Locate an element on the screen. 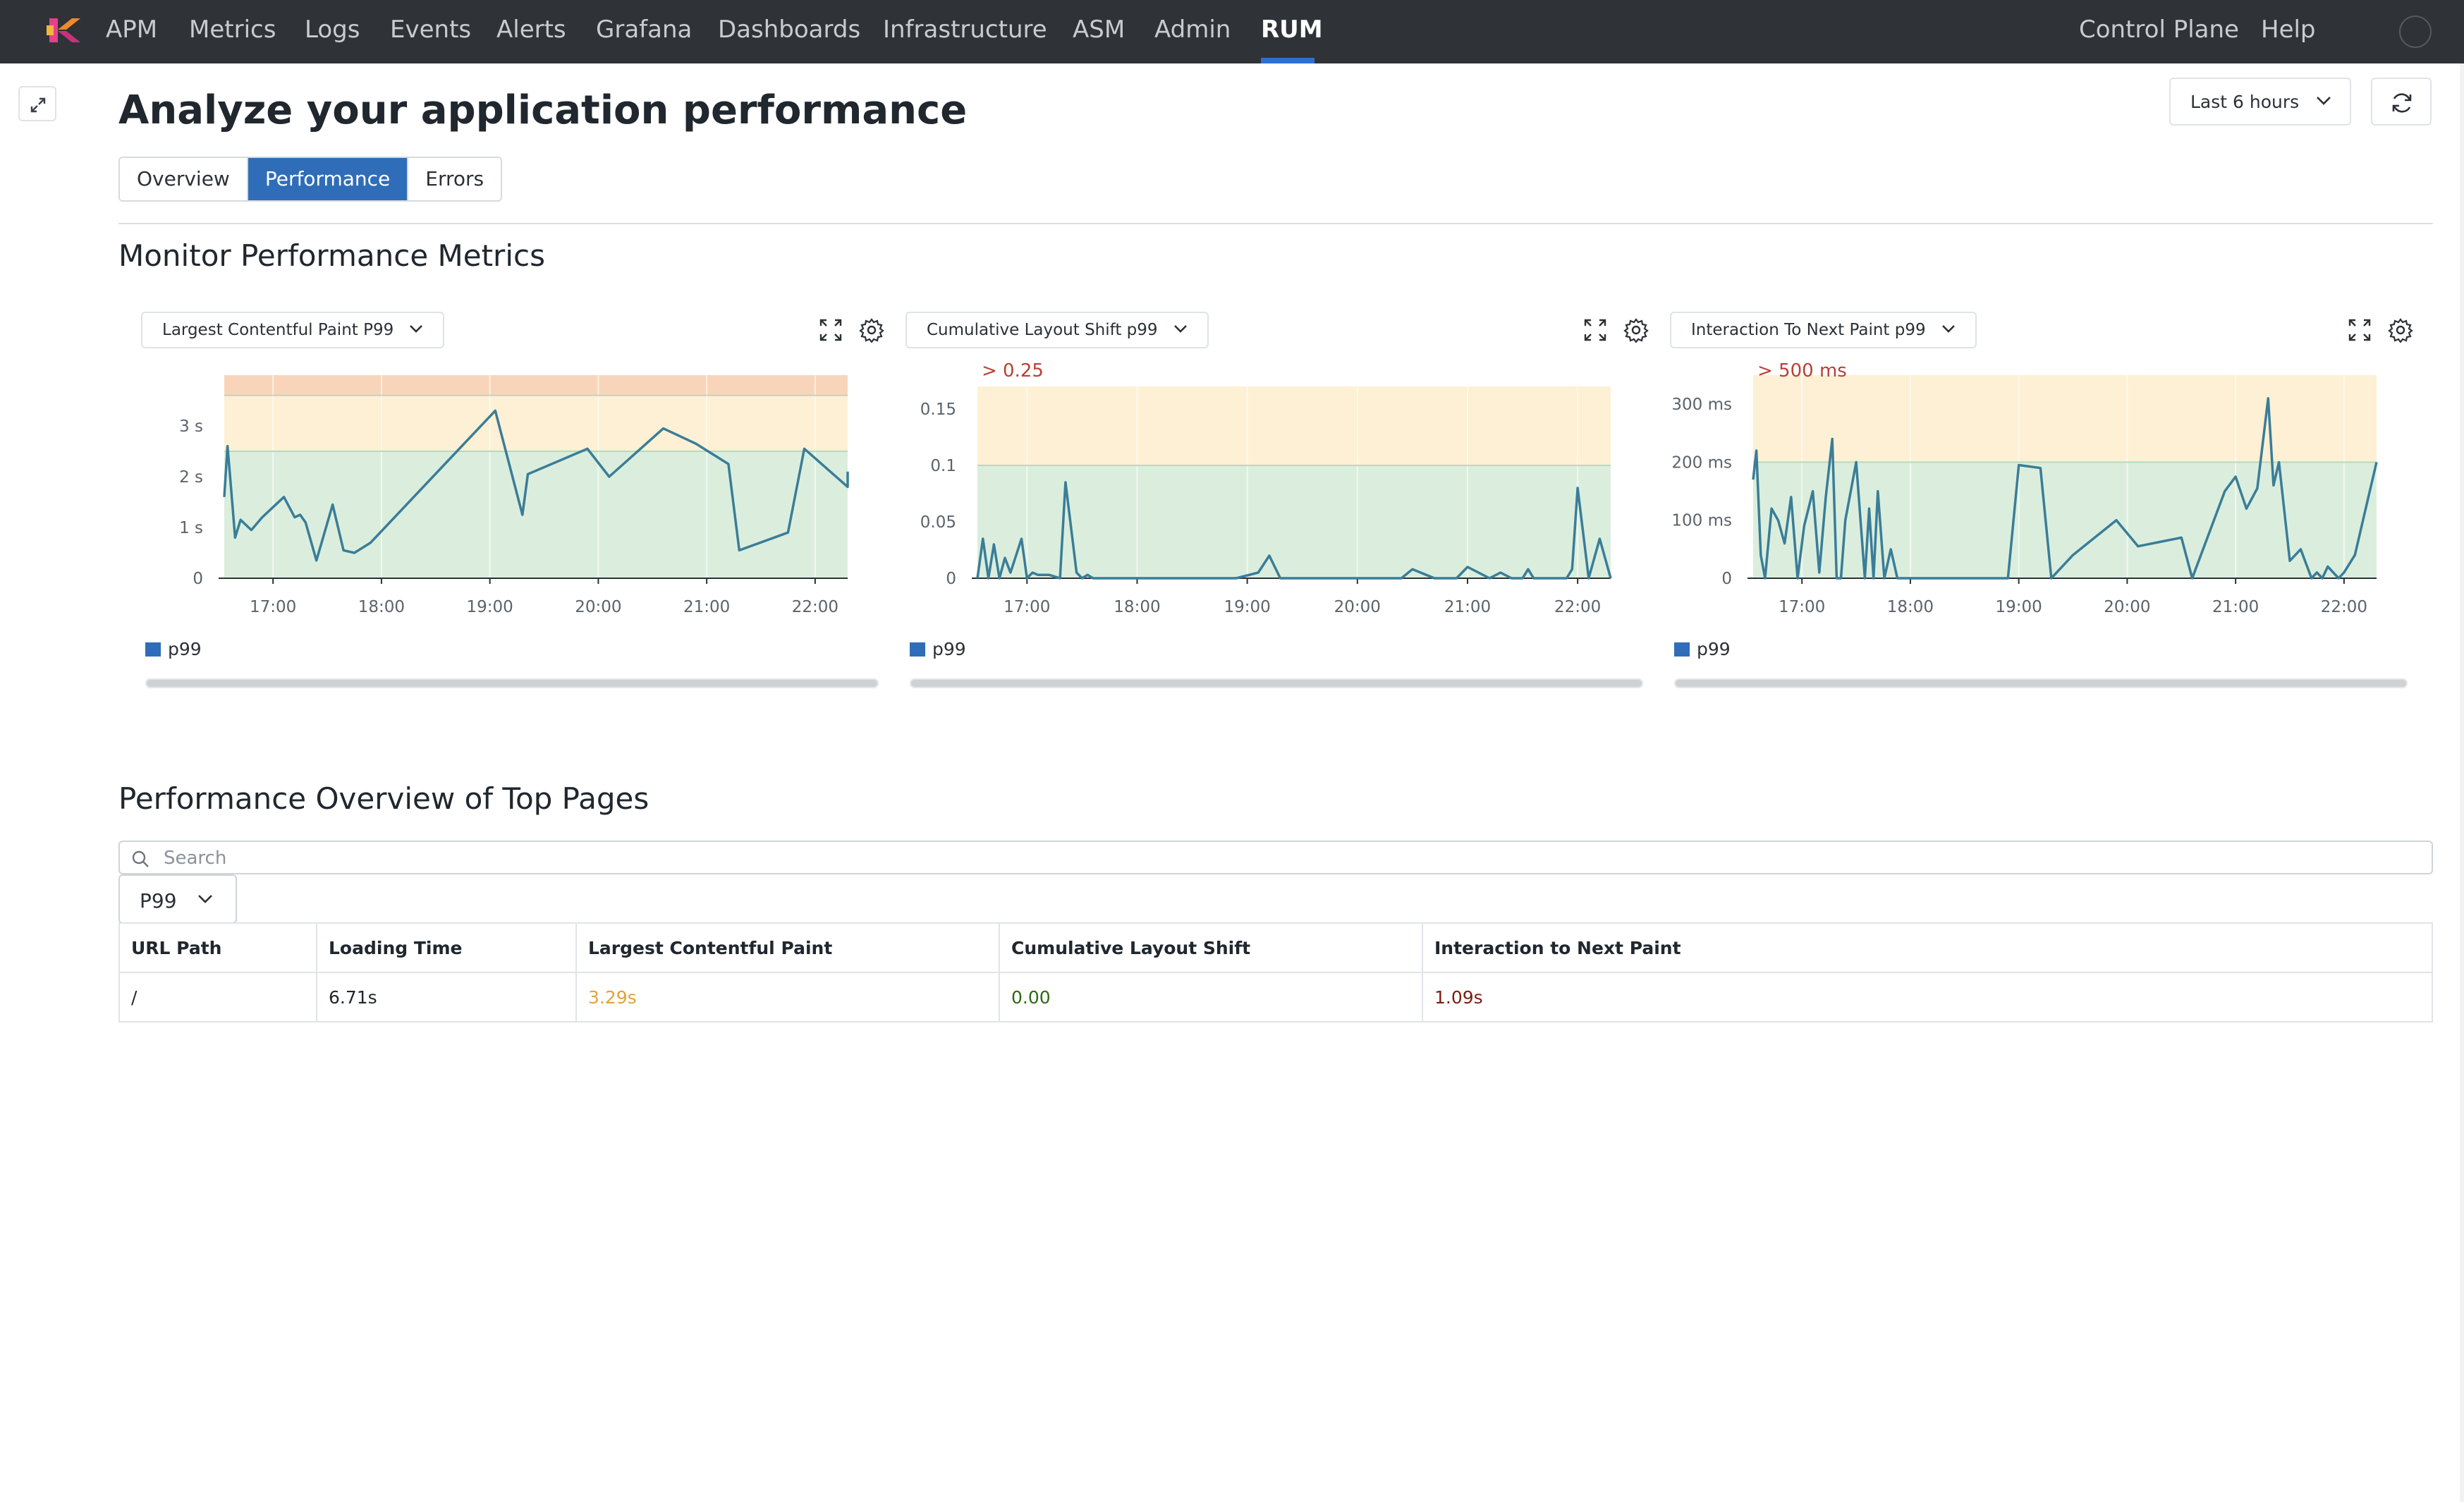  nav-item-grafana: Grafana is located at coordinates (644, 30).